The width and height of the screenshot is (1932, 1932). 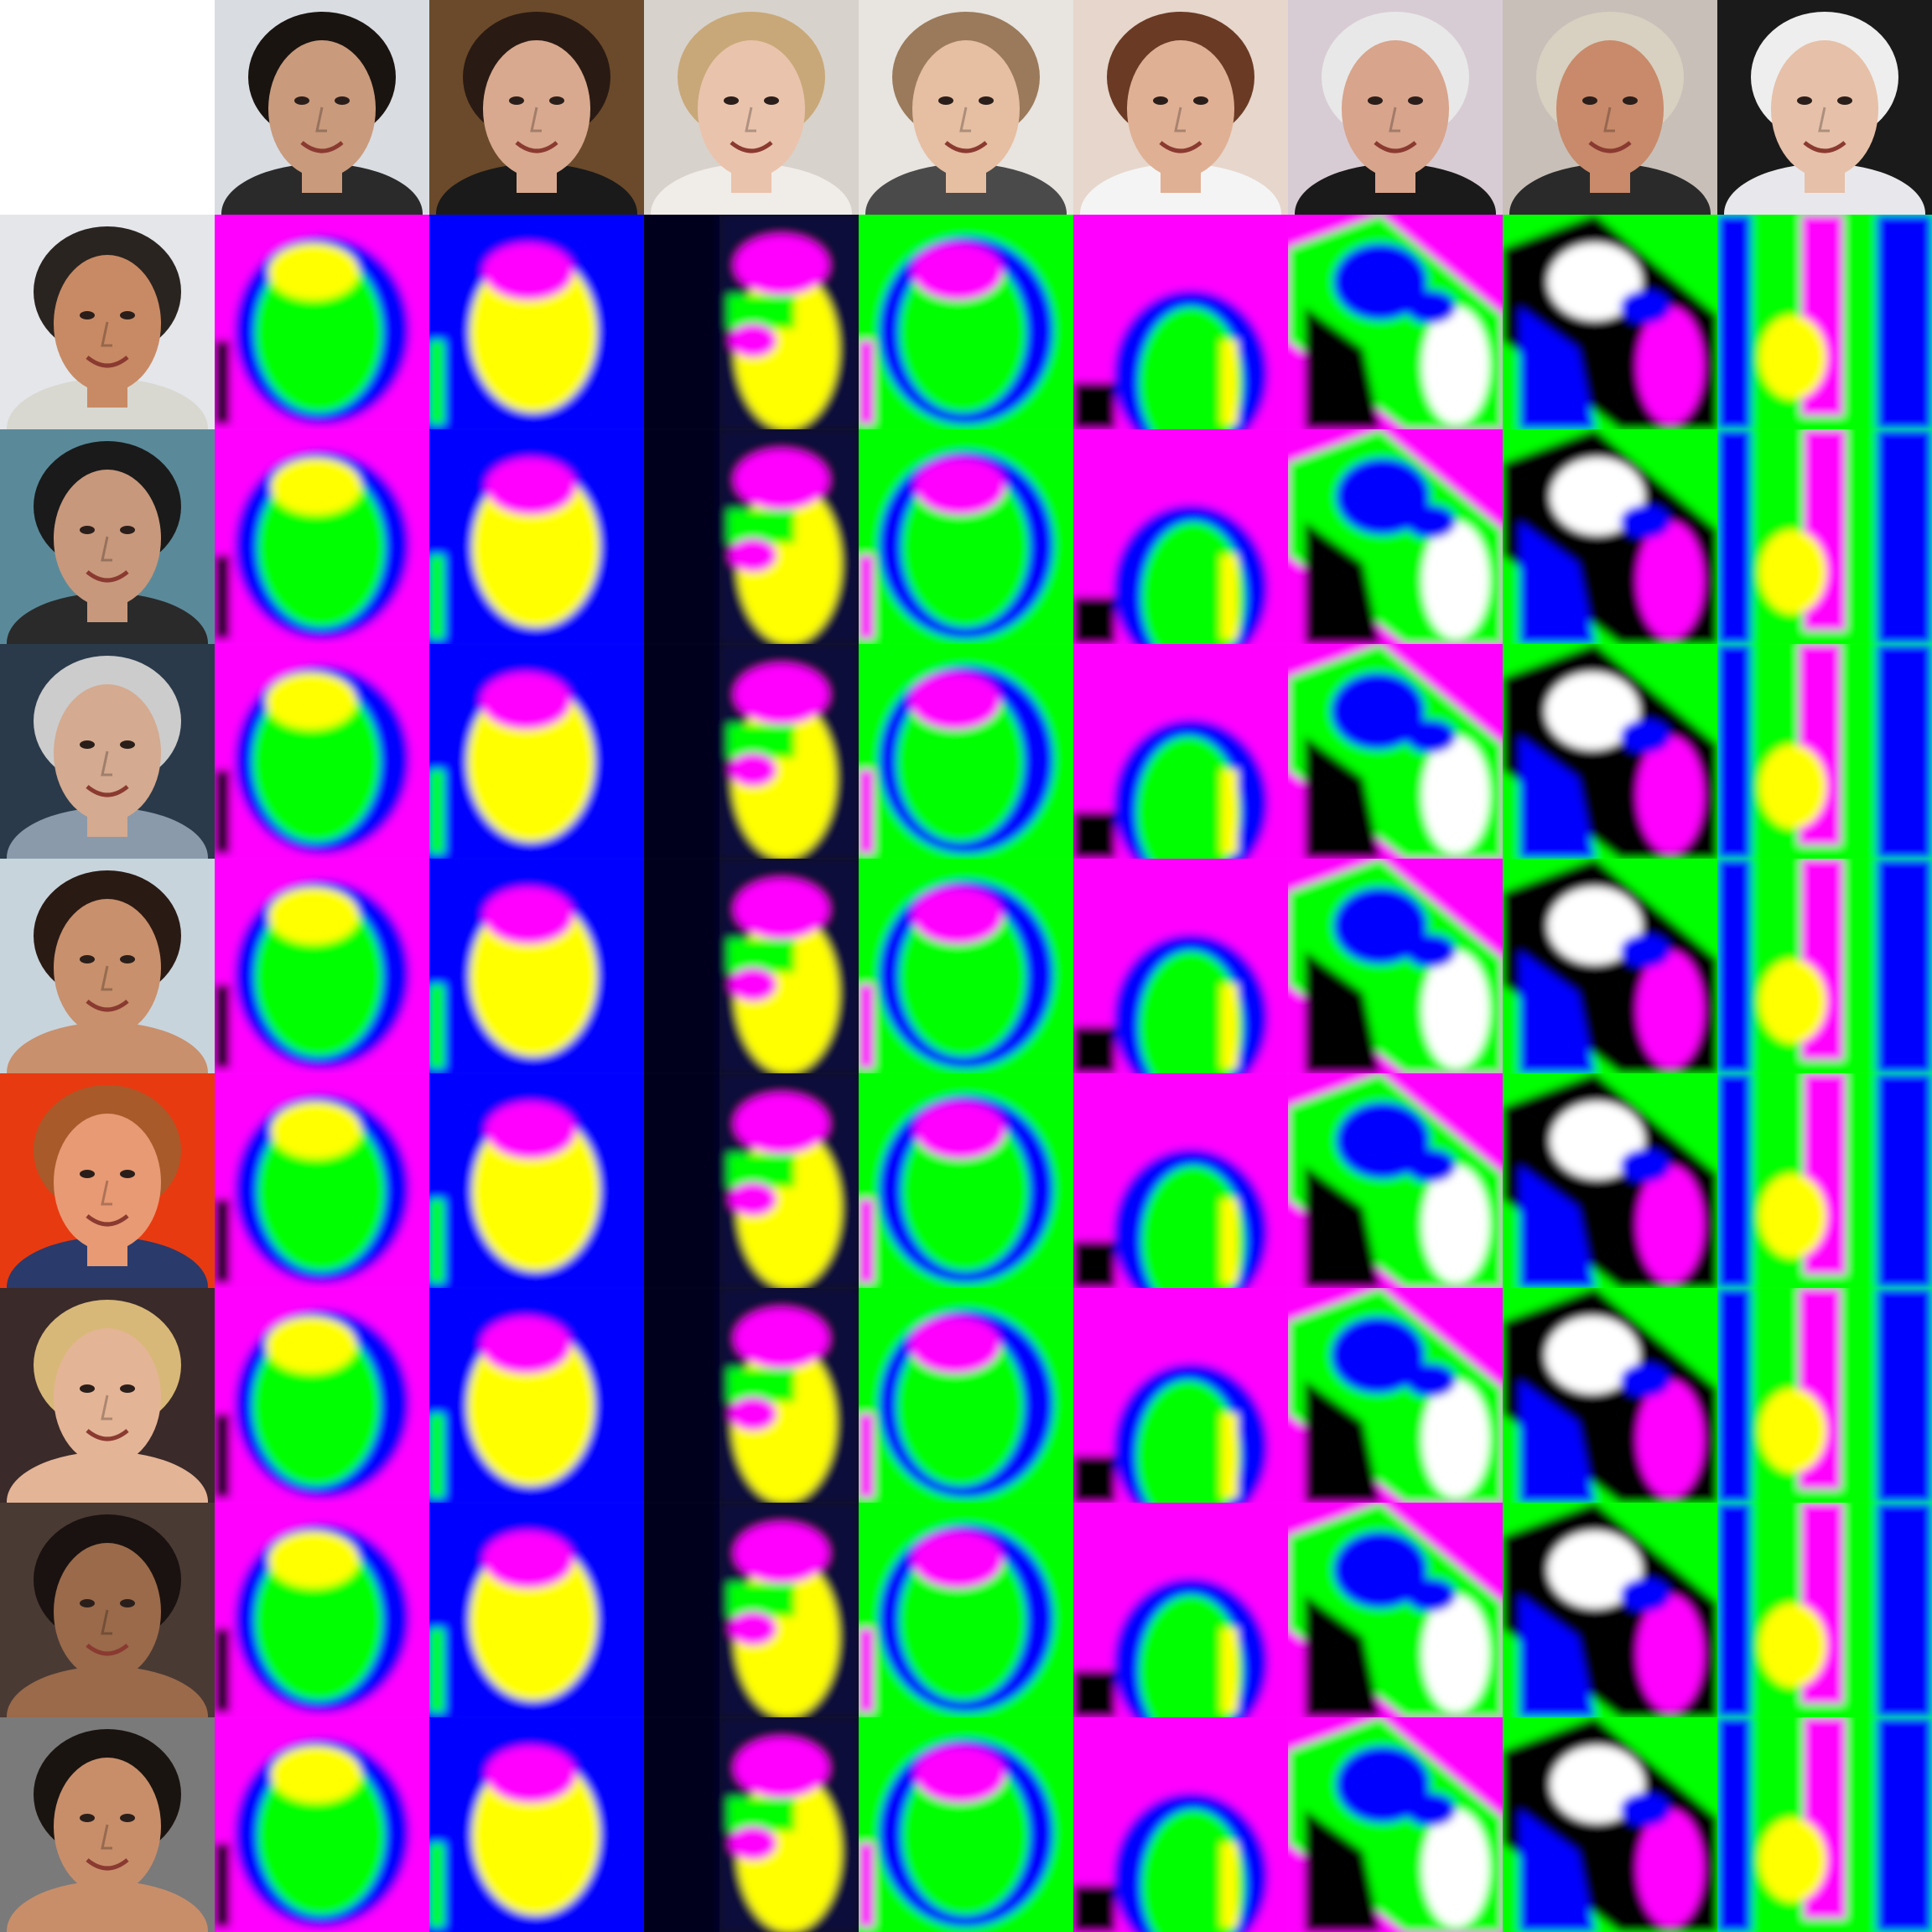 I want to click on heatmap-r7-c8, so click(x=1824, y=1610).